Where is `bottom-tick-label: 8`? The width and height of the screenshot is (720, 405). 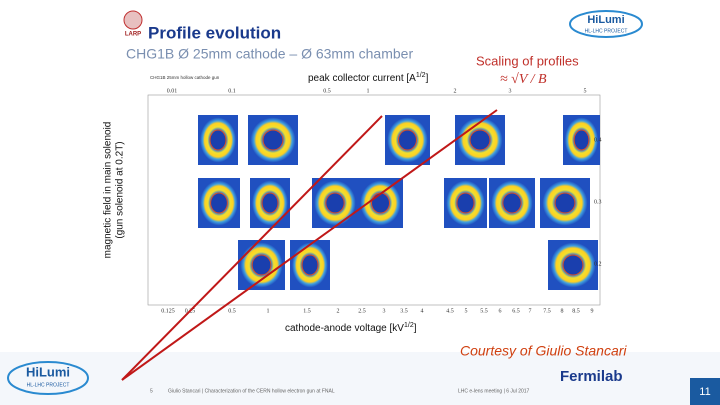
bottom-tick-label: 8 is located at coordinates (562, 311).